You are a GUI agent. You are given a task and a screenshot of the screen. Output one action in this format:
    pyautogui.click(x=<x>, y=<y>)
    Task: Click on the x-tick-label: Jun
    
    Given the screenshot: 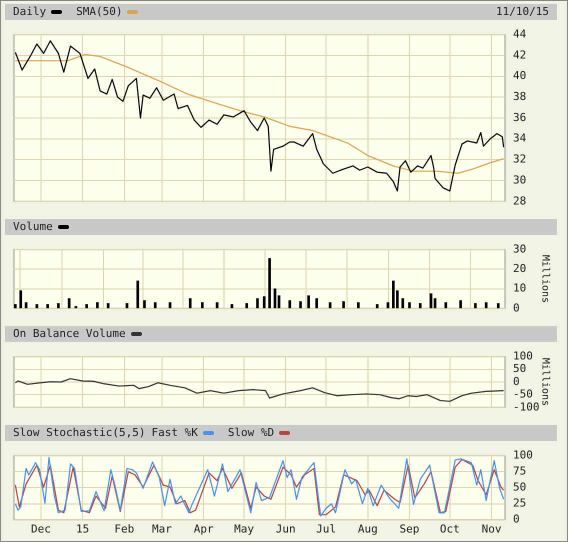 What is the action you would take?
    pyautogui.click(x=286, y=529)
    